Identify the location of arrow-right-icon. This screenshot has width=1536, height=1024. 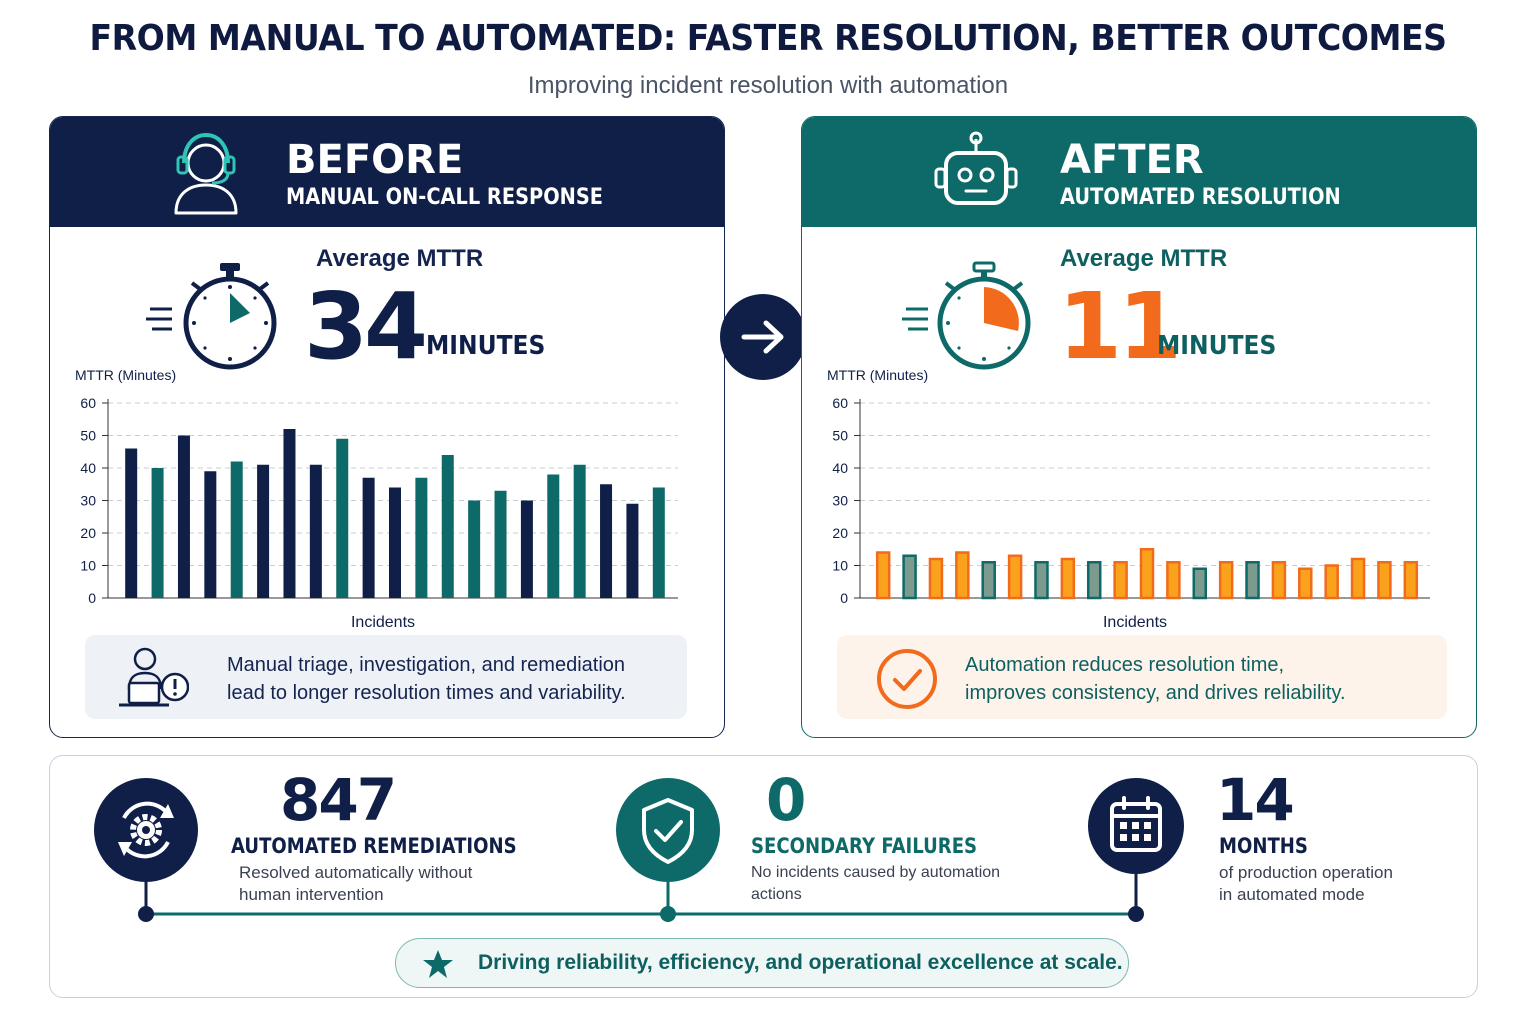
(762, 337).